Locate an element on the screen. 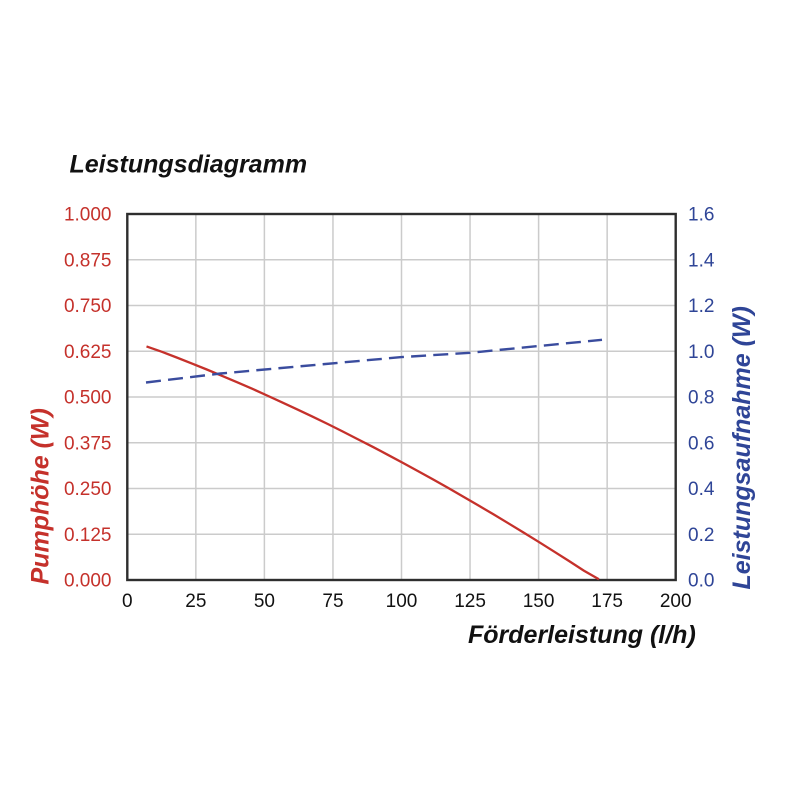  svg-text: 0.875 is located at coordinates (88, 260).